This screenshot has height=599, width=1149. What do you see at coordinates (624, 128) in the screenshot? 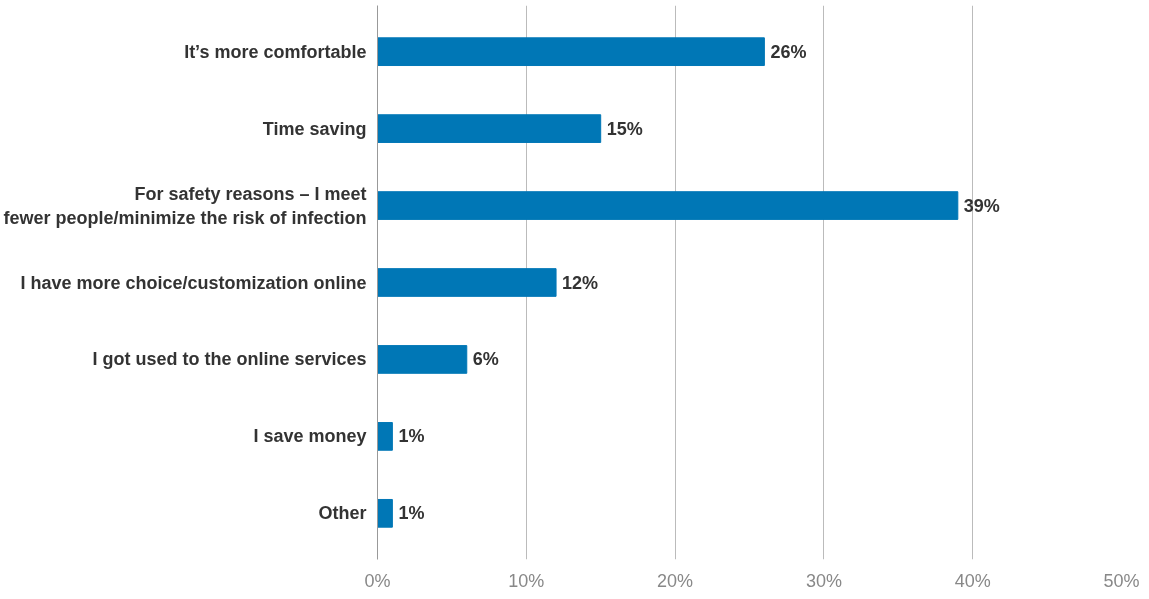
I see `data-label: 15%` at bounding box center [624, 128].